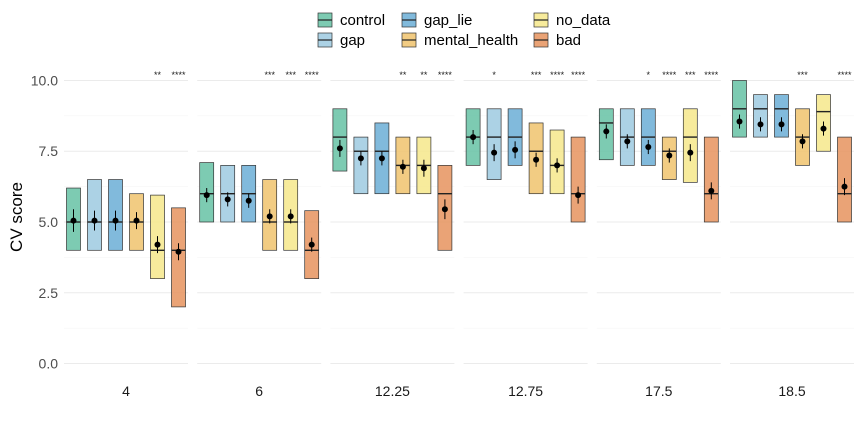 This screenshot has height=432, width=864. What do you see at coordinates (259, 234) in the screenshot?
I see `facet-panel-6: 6*** *** ****` at bounding box center [259, 234].